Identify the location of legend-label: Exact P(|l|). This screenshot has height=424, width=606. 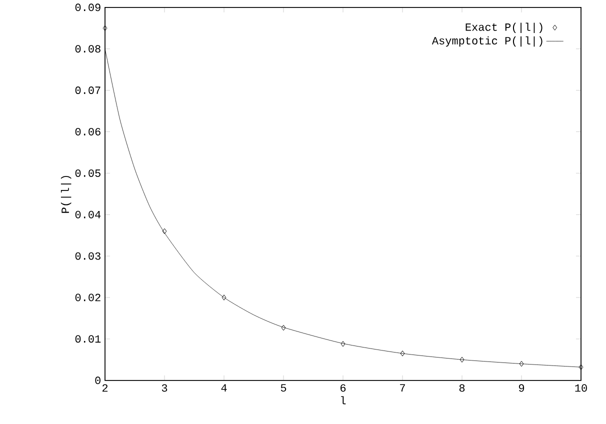
(504, 27).